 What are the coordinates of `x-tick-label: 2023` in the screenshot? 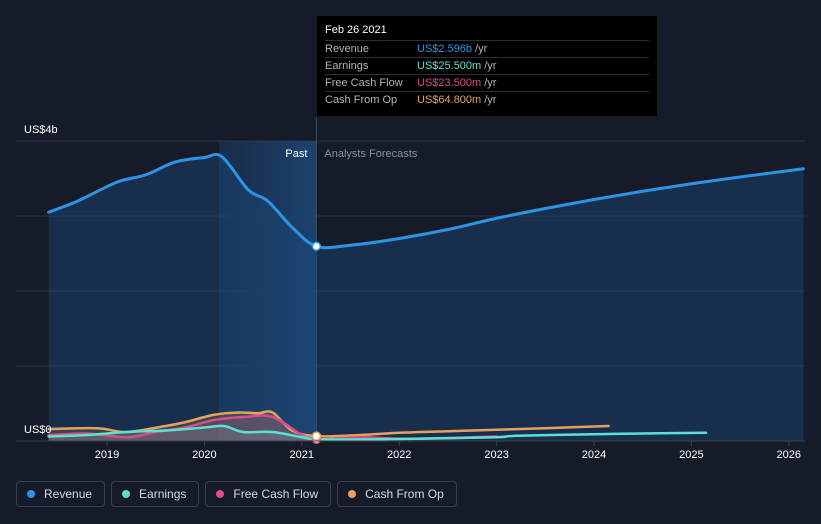 It's located at (496, 455).